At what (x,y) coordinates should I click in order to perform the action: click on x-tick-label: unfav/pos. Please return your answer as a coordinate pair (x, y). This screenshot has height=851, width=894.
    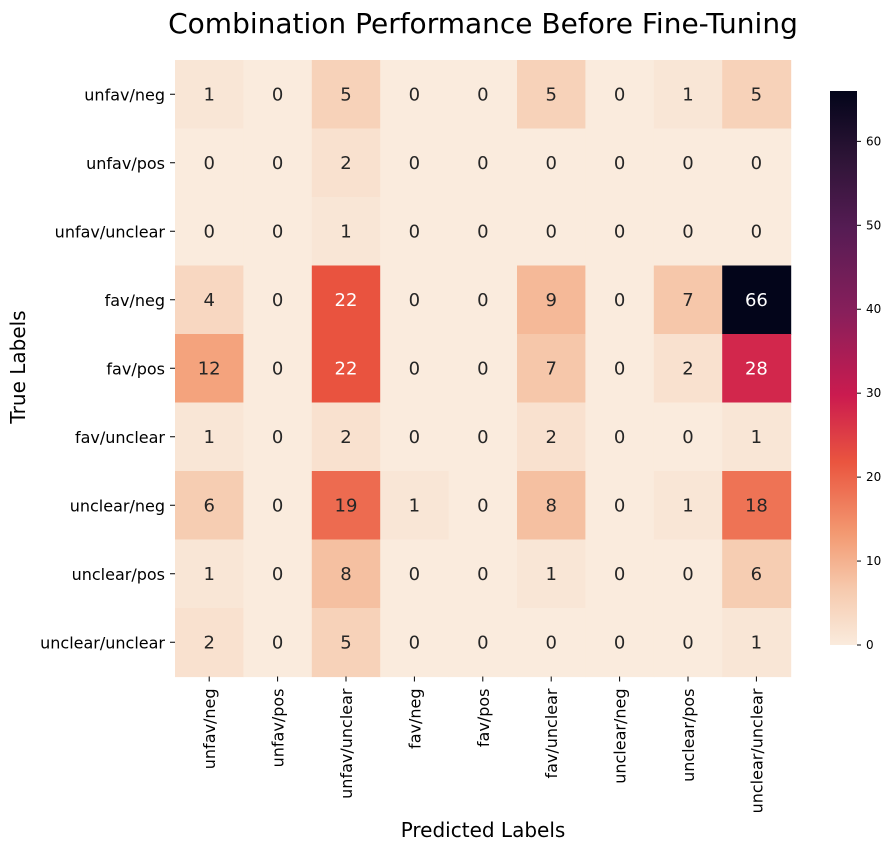
    Looking at the image, I should click on (278, 728).